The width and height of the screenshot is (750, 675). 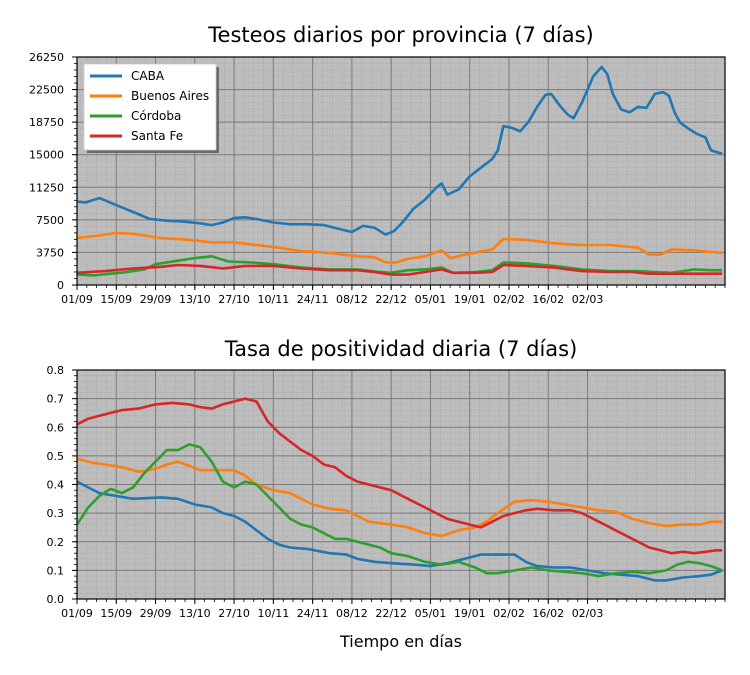 What do you see at coordinates (56, 570) in the screenshot?
I see `y-tick-label: 0.1` at bounding box center [56, 570].